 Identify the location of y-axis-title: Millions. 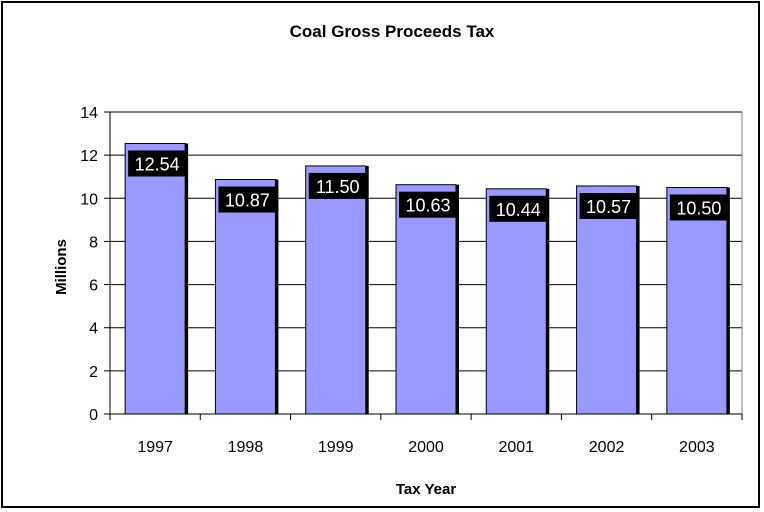
(61, 267).